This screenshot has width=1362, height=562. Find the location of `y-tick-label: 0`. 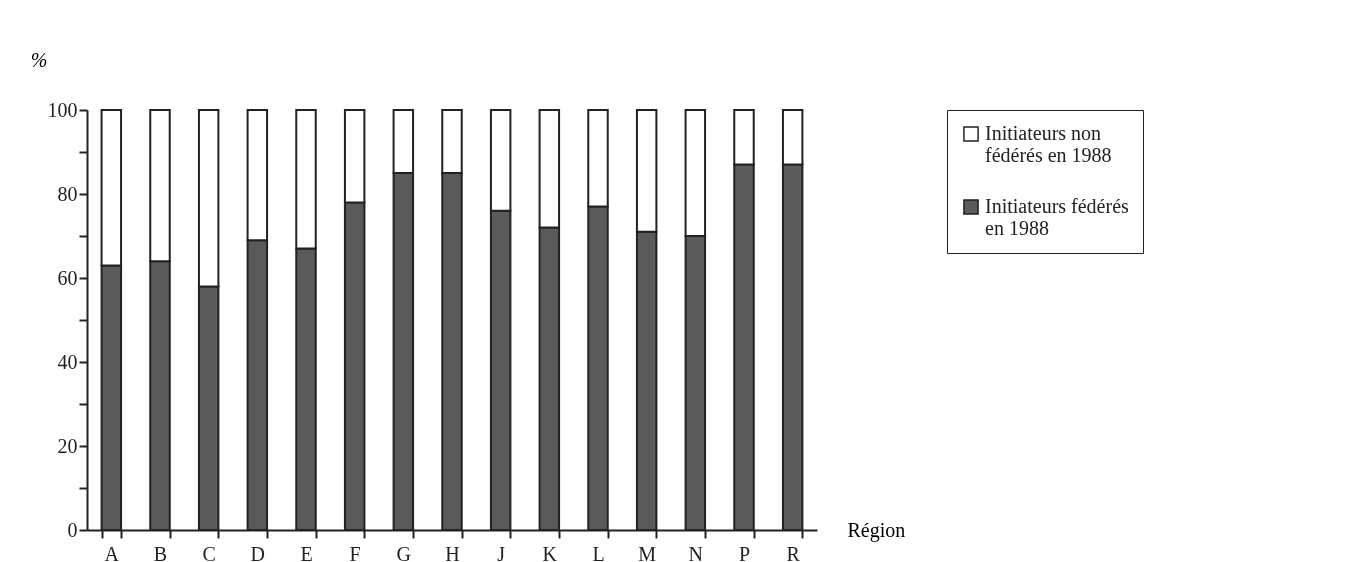

y-tick-label: 0 is located at coordinates (72, 529).